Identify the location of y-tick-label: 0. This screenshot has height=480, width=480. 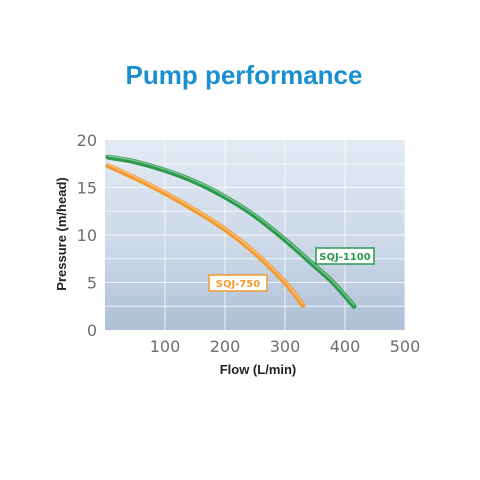
(92, 330).